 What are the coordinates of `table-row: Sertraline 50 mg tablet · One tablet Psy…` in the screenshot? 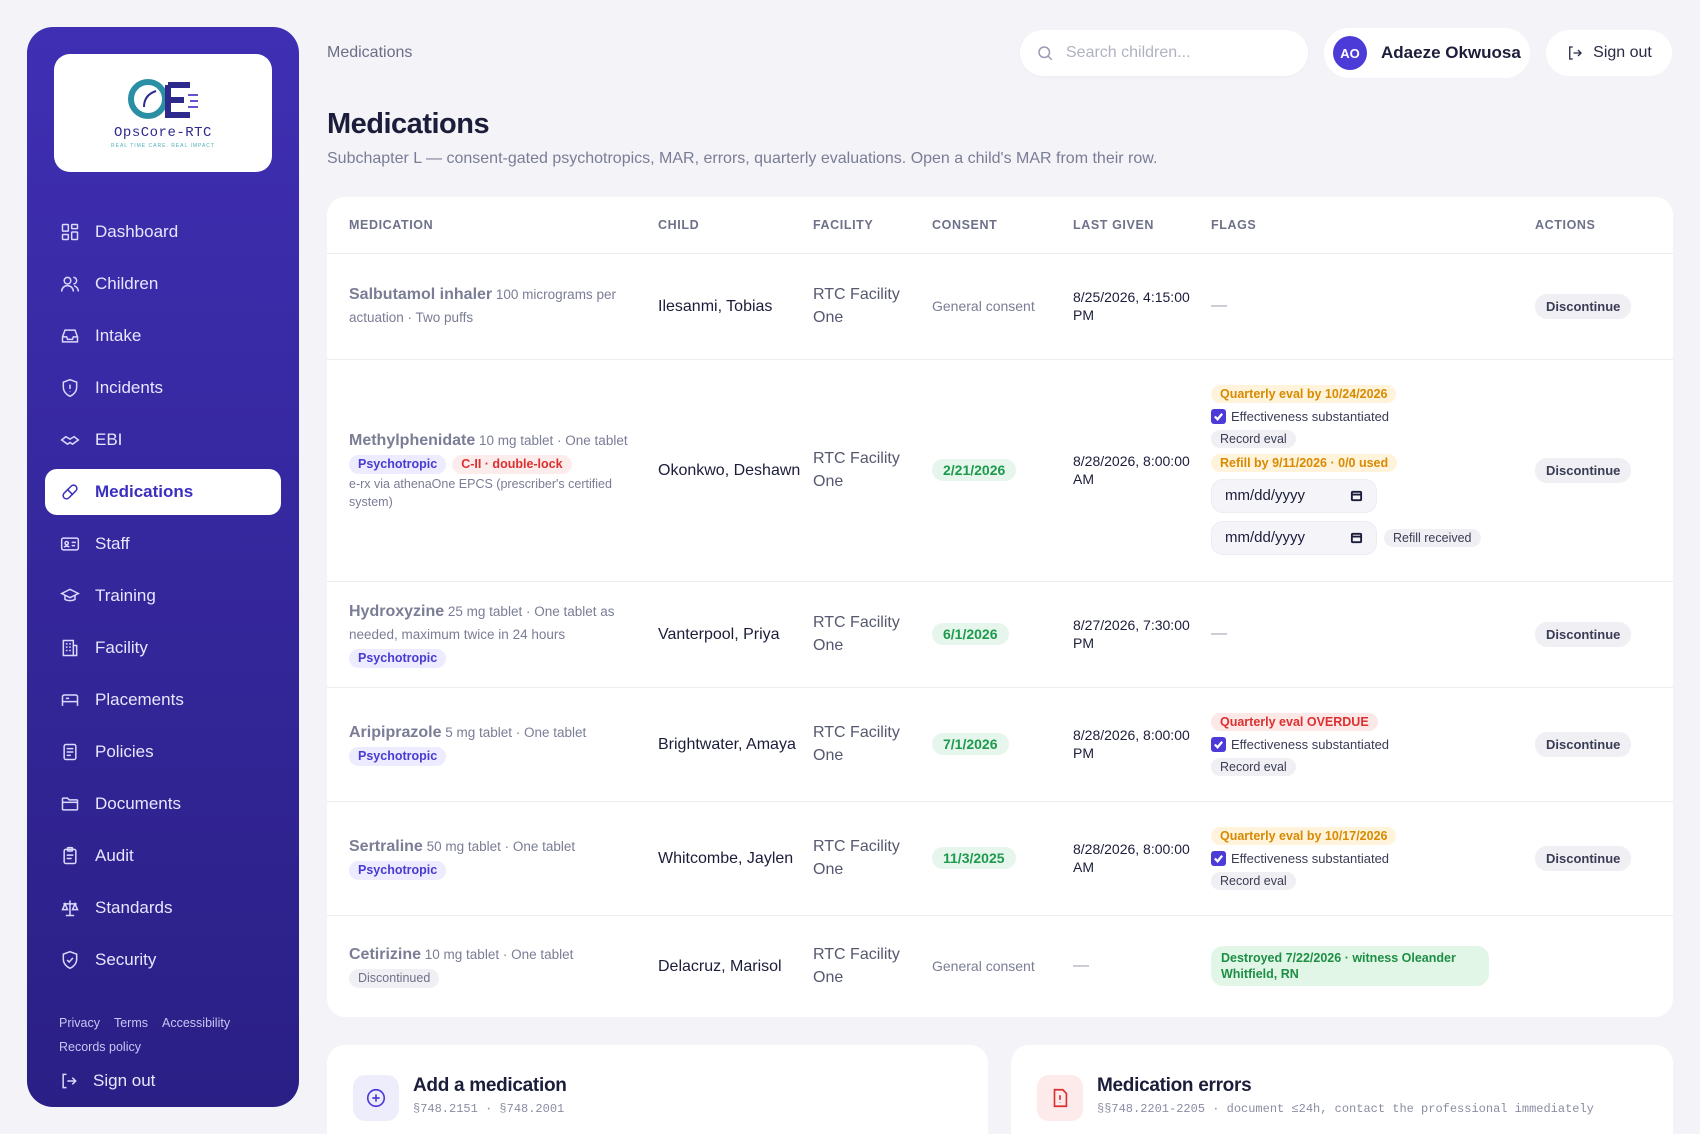 It's located at (1000, 858).